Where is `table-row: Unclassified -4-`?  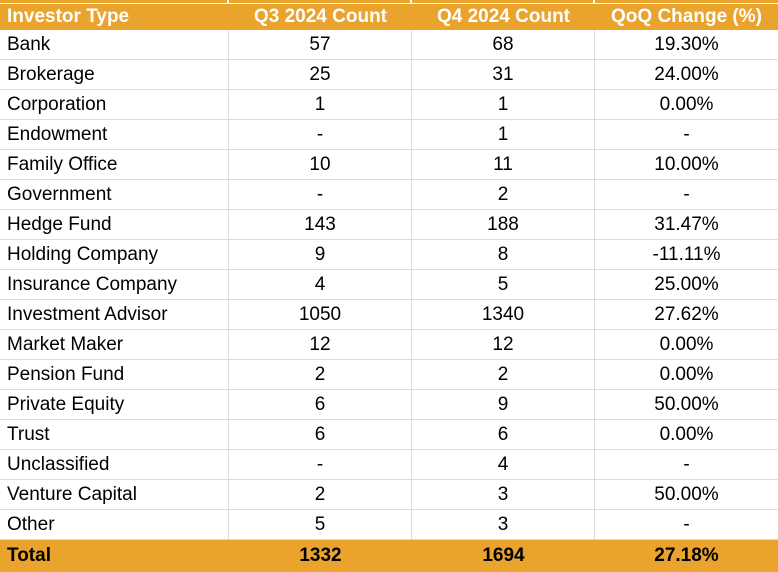 table-row: Unclassified -4- is located at coordinates (389, 465).